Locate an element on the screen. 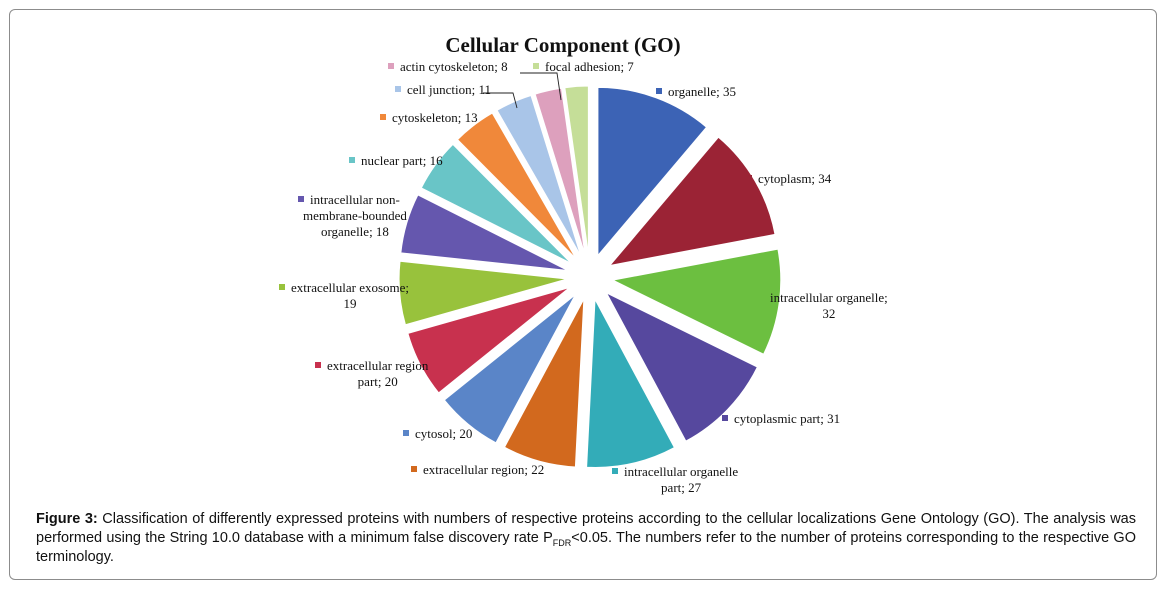  legend-marker-nuclear-part is located at coordinates (352, 160).